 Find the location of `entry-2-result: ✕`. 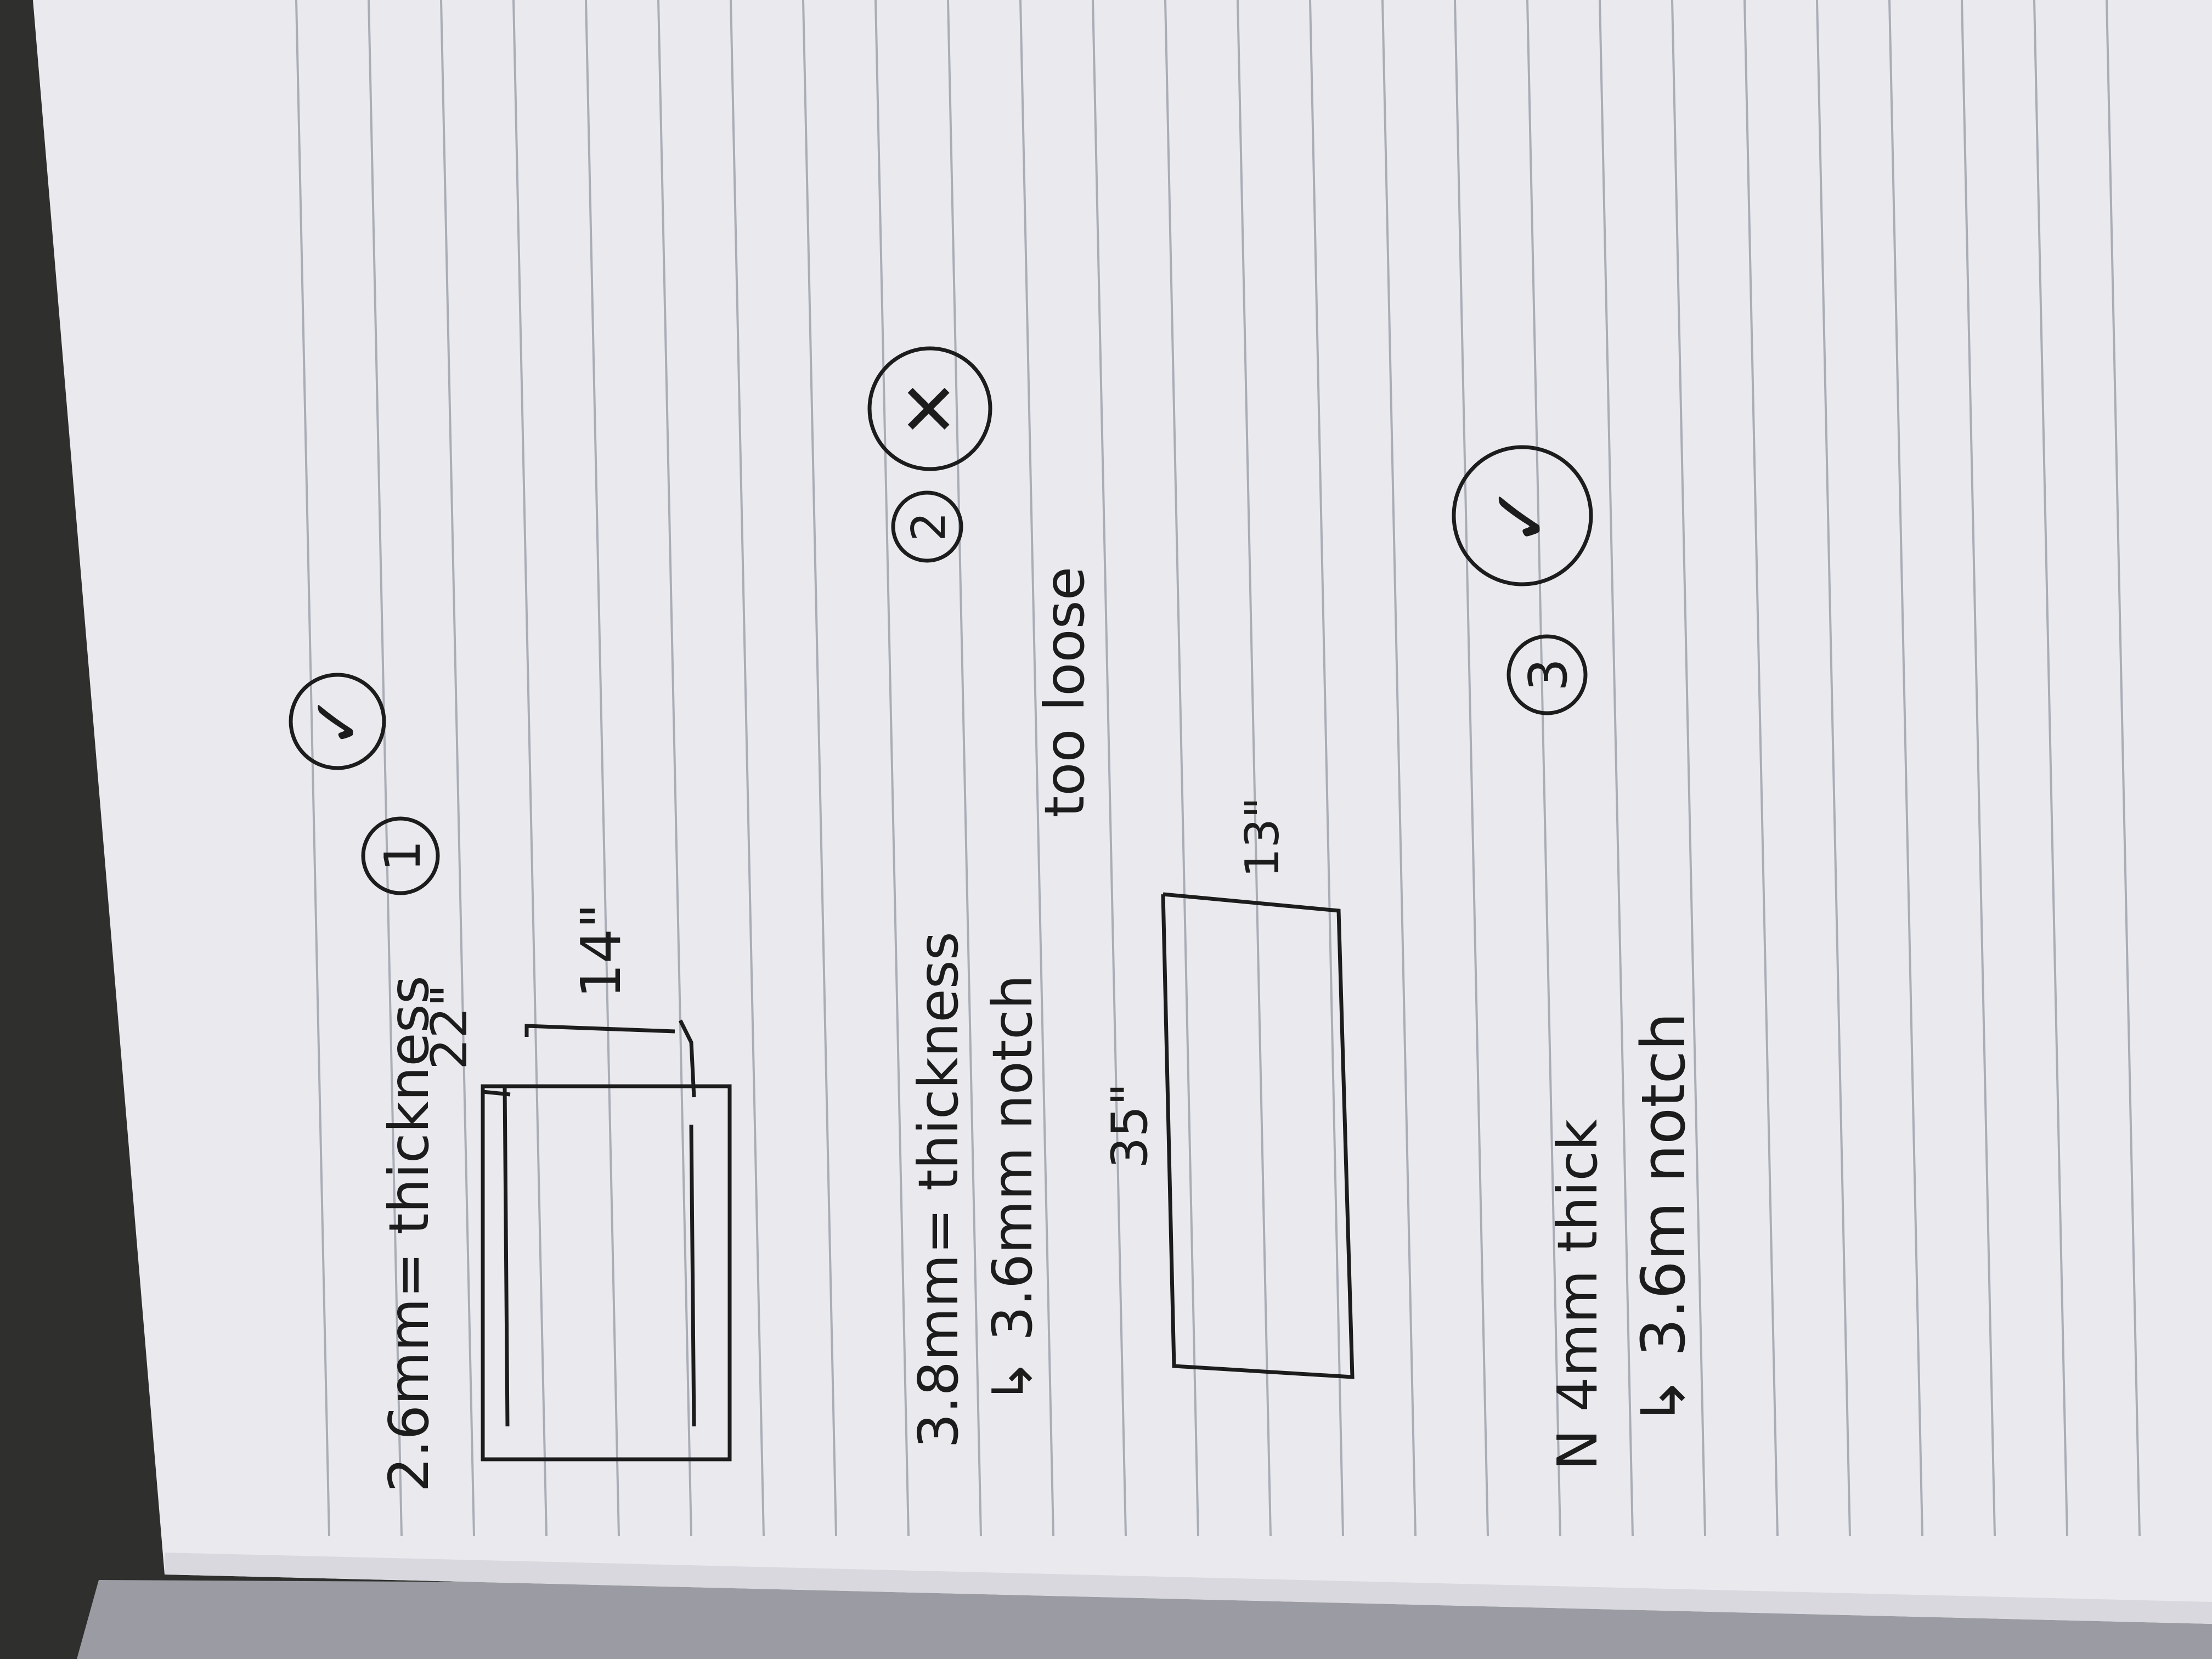

entry-2-result: ✕ is located at coordinates (929, 409).